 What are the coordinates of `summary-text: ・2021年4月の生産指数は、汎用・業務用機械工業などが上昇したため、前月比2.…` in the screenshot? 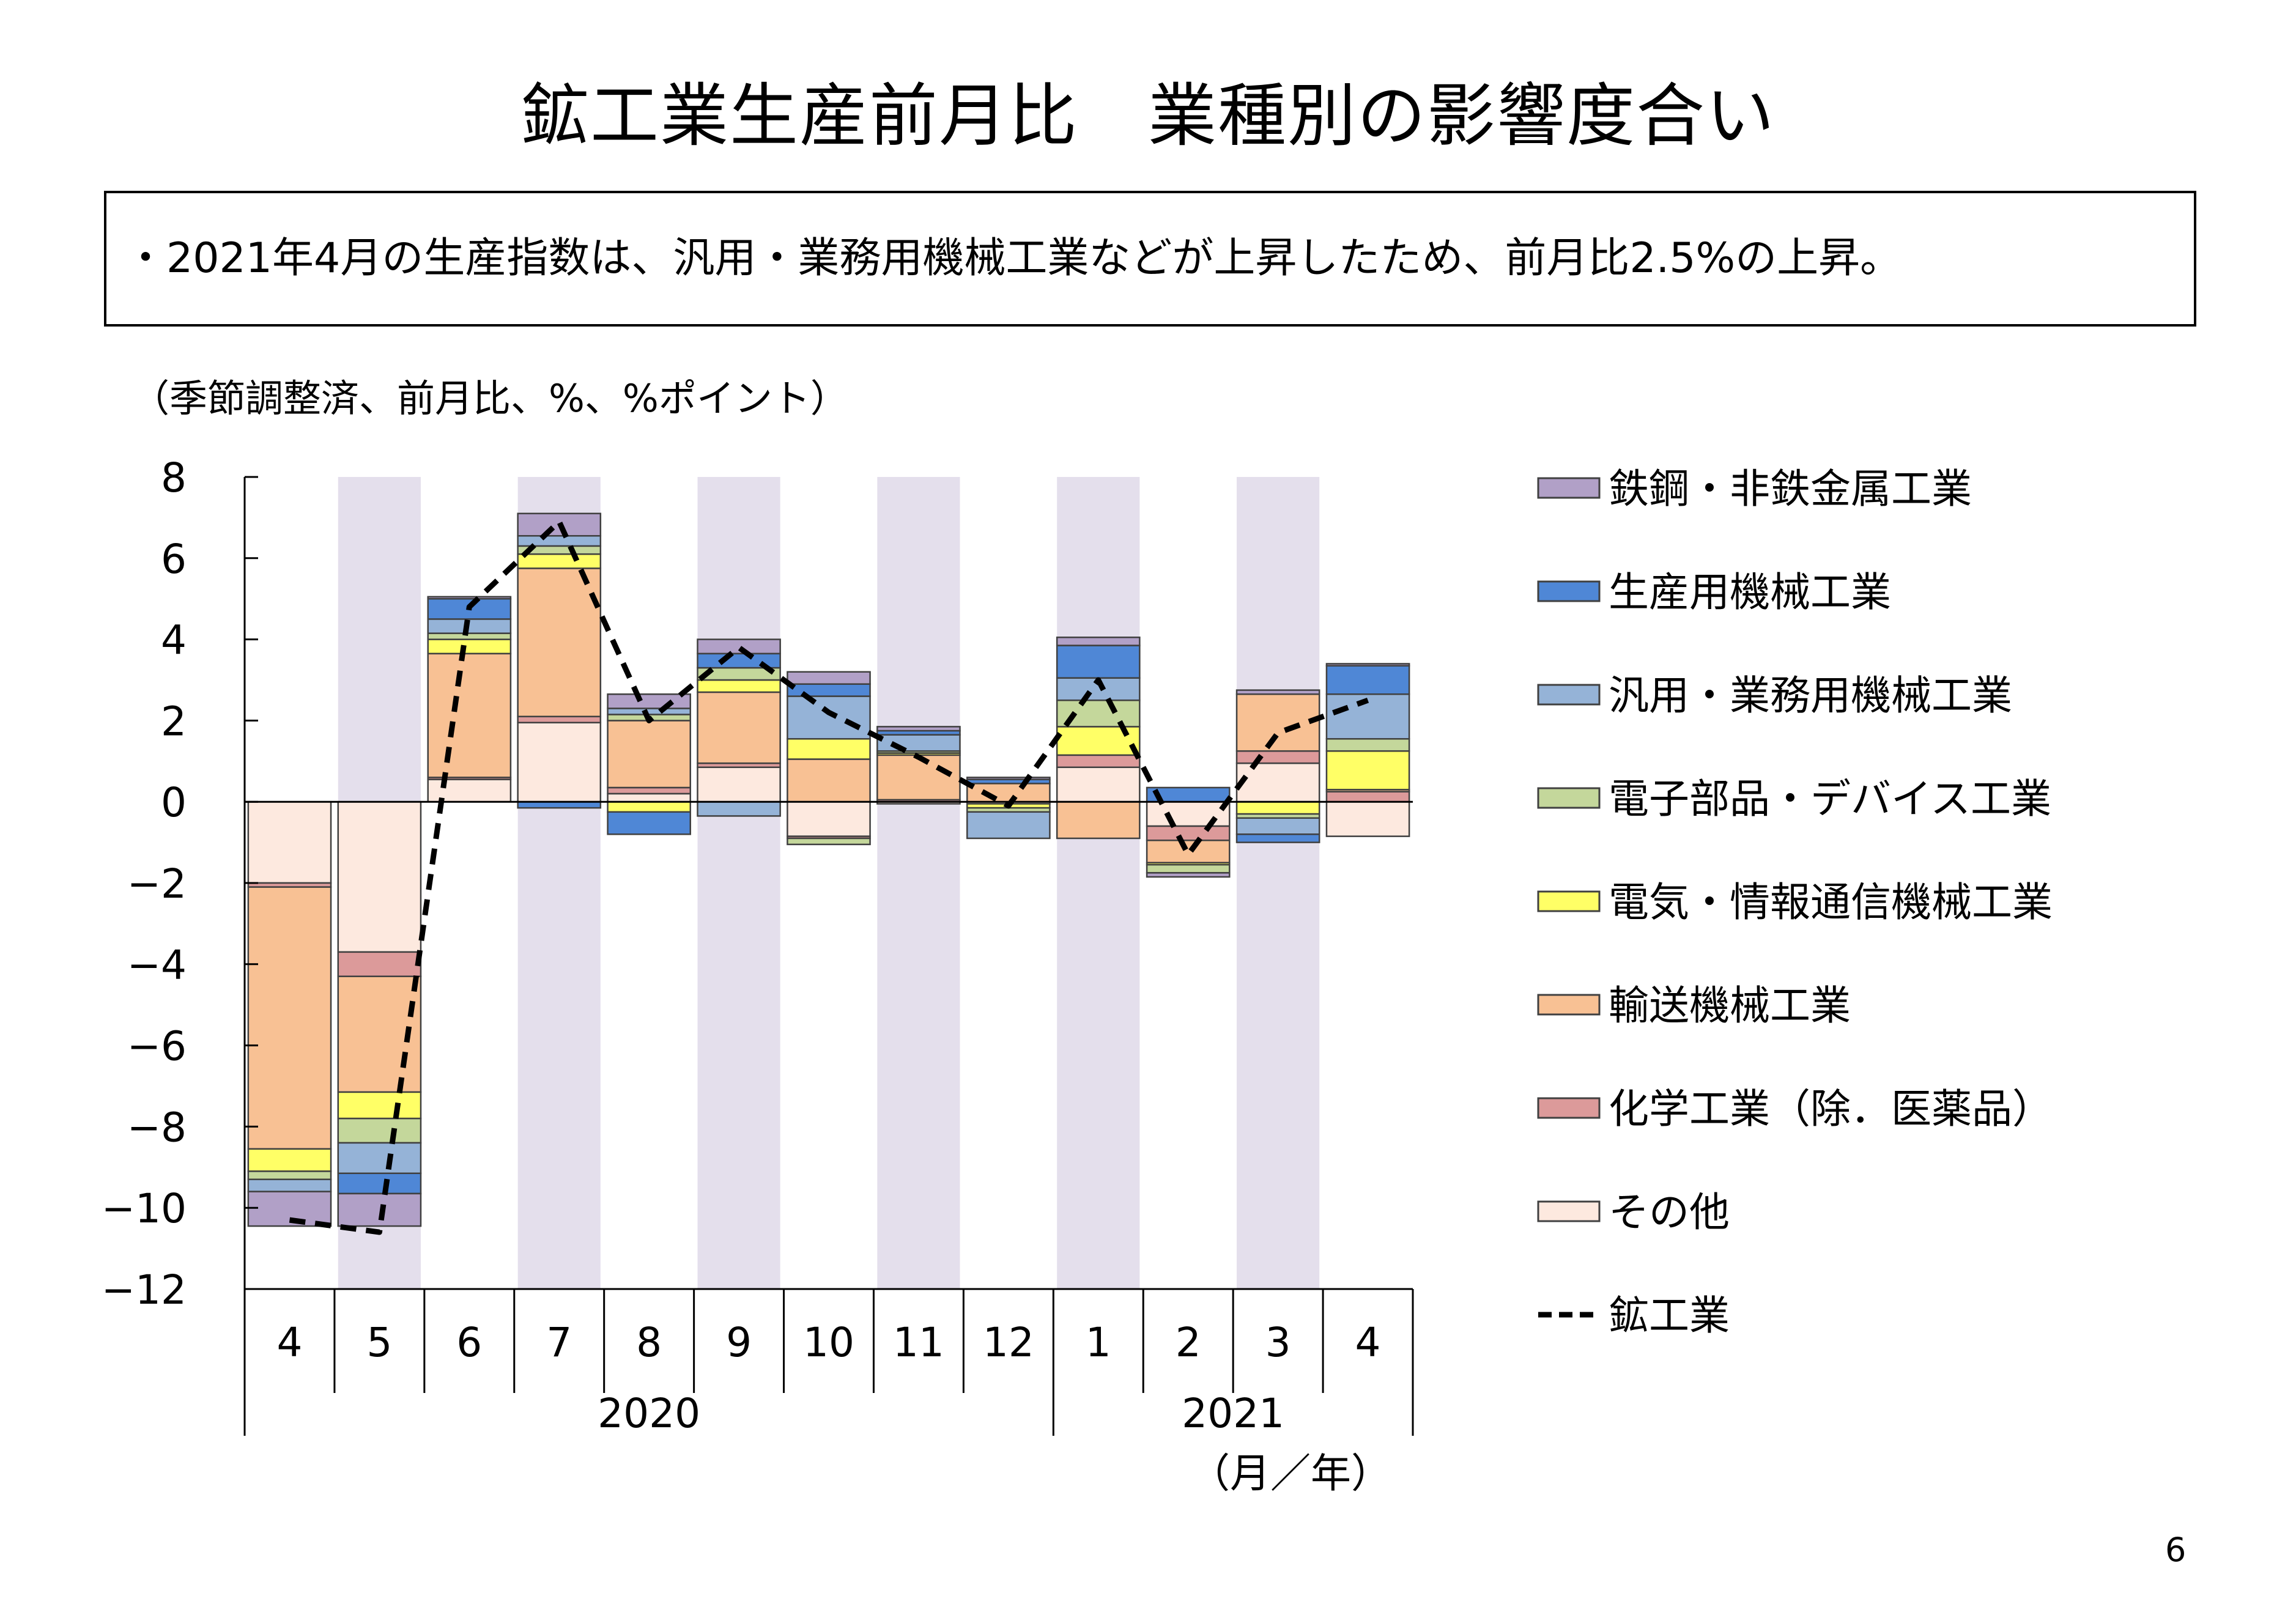 It's located at (1014, 258).